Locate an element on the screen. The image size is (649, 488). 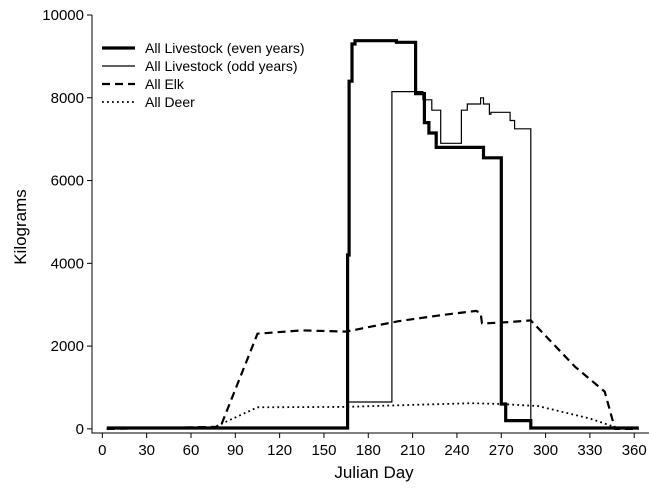
y-tick-label: 2000 is located at coordinates (67, 346).